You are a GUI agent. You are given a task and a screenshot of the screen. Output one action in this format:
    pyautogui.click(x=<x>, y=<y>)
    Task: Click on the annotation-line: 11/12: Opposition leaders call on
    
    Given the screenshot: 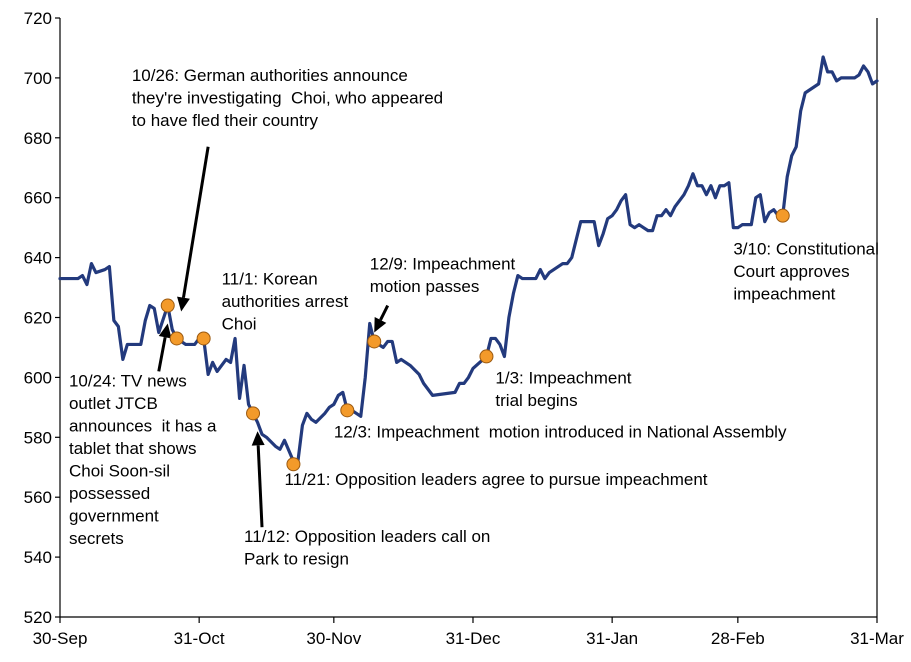 What is the action you would take?
    pyautogui.click(x=367, y=536)
    